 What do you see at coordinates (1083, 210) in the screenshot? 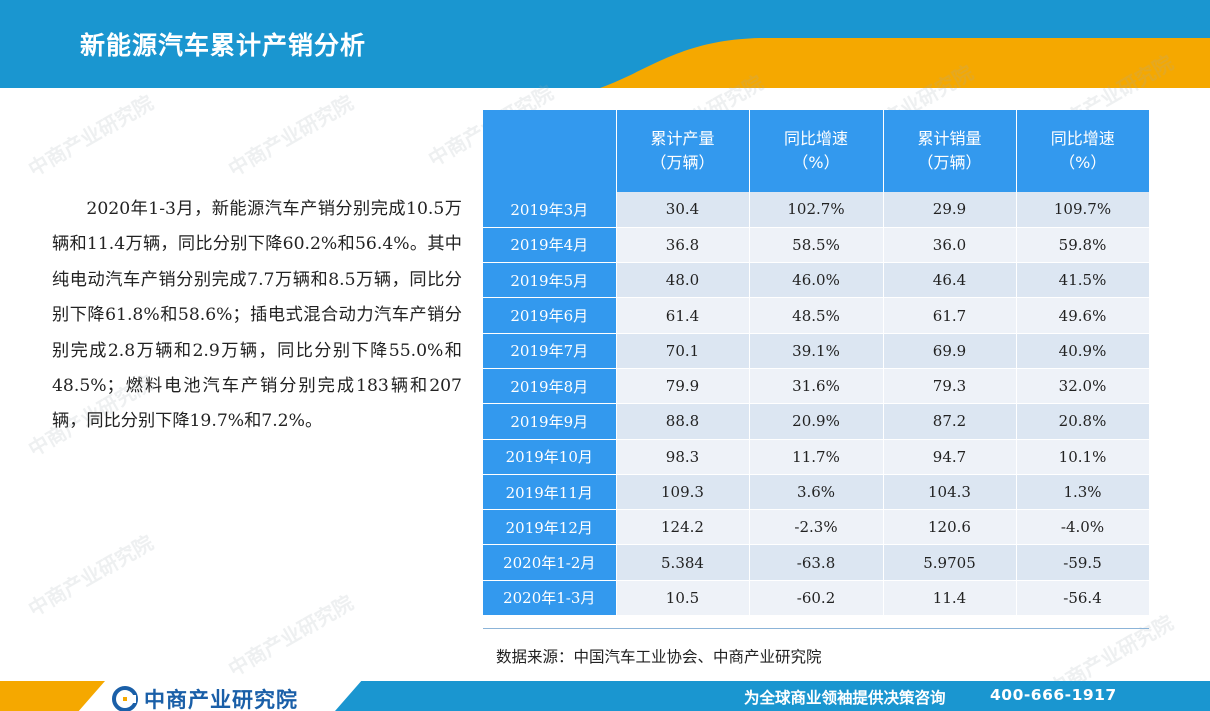
I see `table-cell: 109.7%` at bounding box center [1083, 210].